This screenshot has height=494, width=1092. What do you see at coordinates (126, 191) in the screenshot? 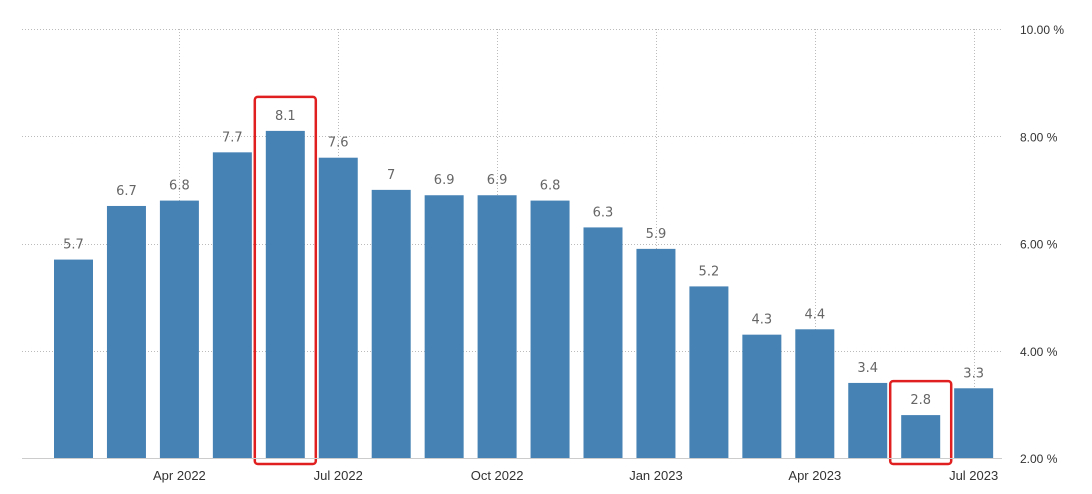
I see `data-label: 6.7` at bounding box center [126, 191].